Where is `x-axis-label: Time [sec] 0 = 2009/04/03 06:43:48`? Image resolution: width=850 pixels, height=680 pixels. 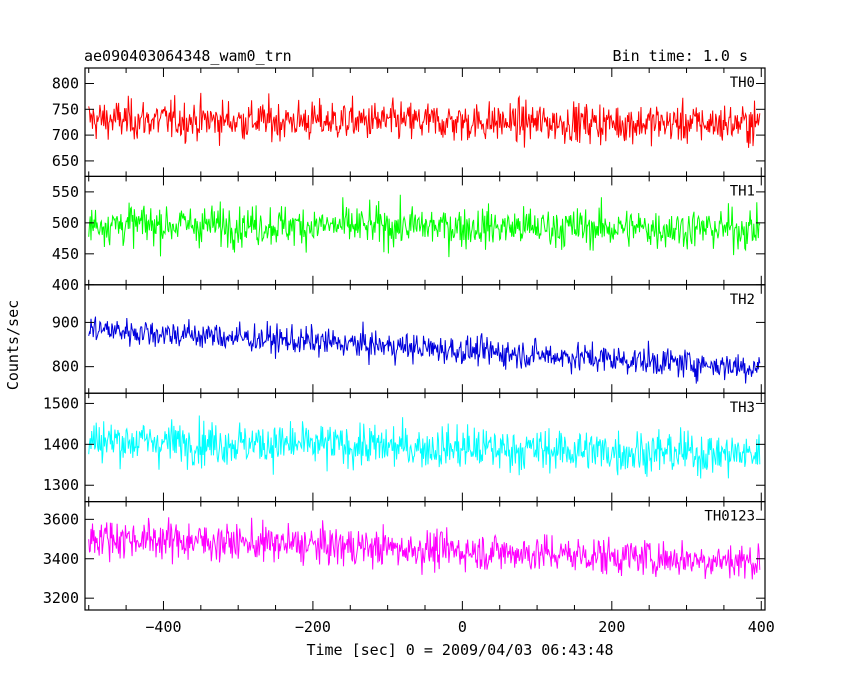
x-axis-label: Time [sec] 0 = 2009/04/03 06:43:48 is located at coordinates (459, 650).